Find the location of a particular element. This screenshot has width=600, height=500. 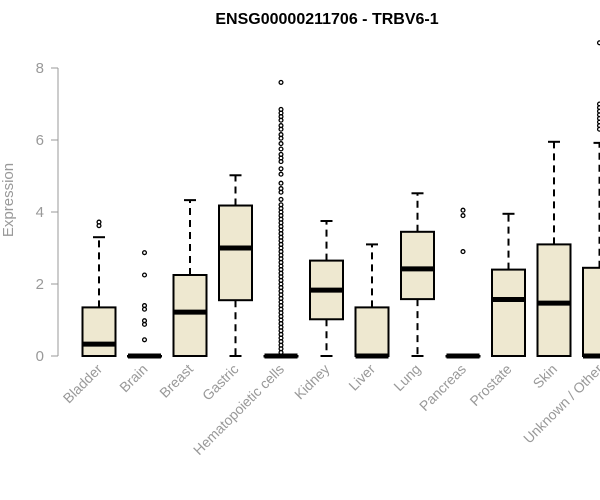

box-group-gastric is located at coordinates (235, 265).